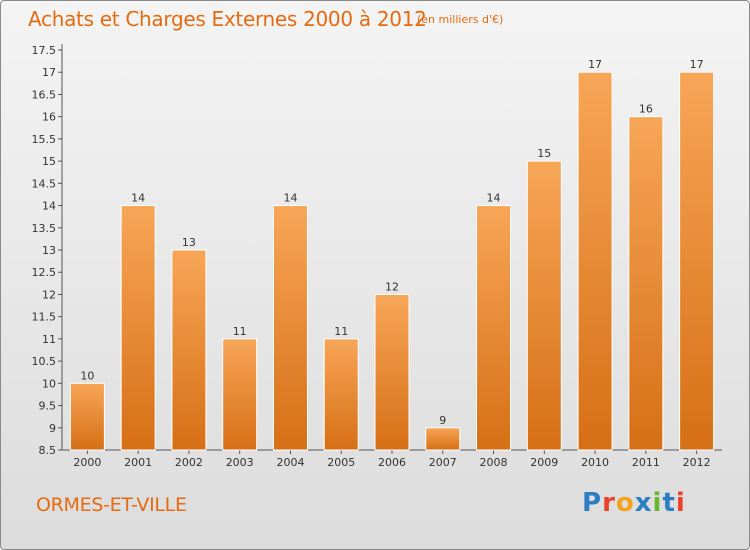  I want to click on data-label-2007: 9, so click(442, 420).